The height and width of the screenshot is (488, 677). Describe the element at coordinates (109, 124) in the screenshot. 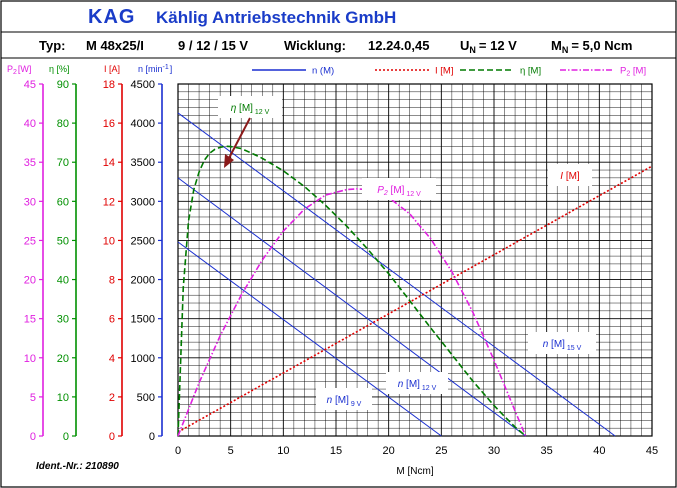

I see `y-tick-label: 16` at that location.